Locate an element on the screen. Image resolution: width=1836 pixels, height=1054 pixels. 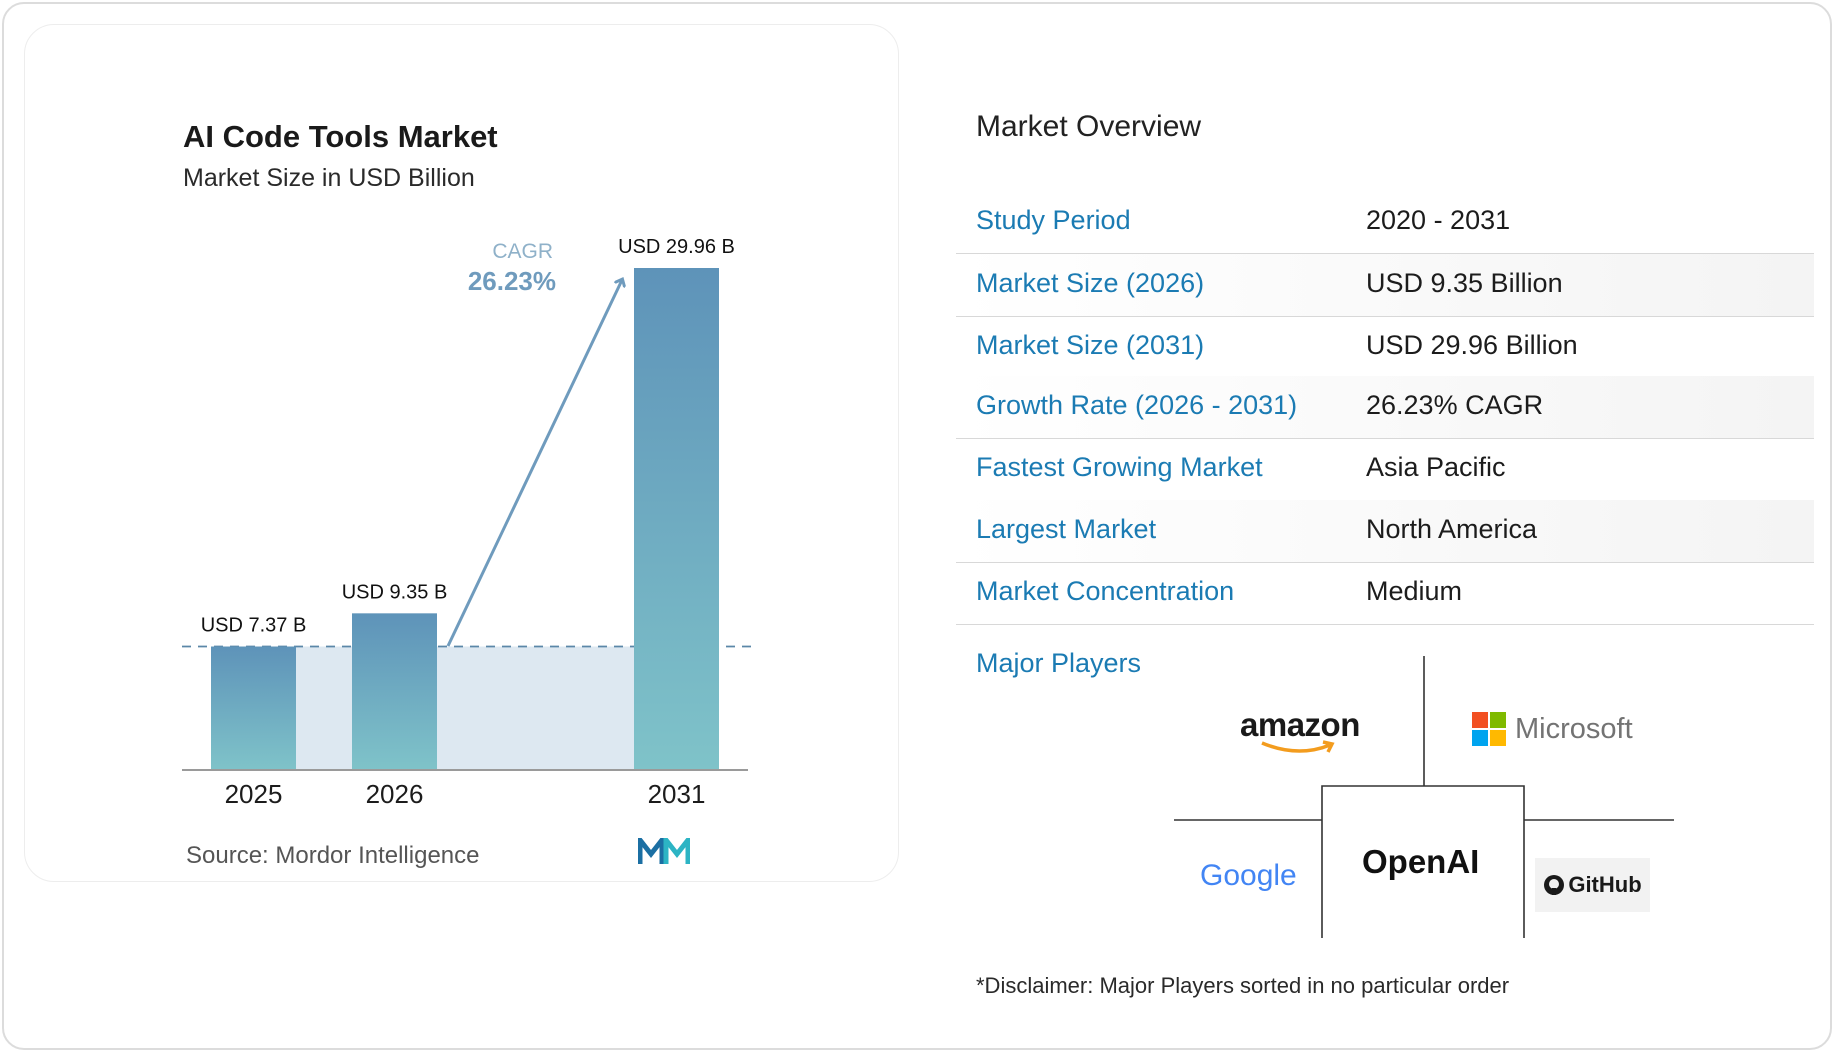
github-logo: GitHub is located at coordinates (1592, 885).